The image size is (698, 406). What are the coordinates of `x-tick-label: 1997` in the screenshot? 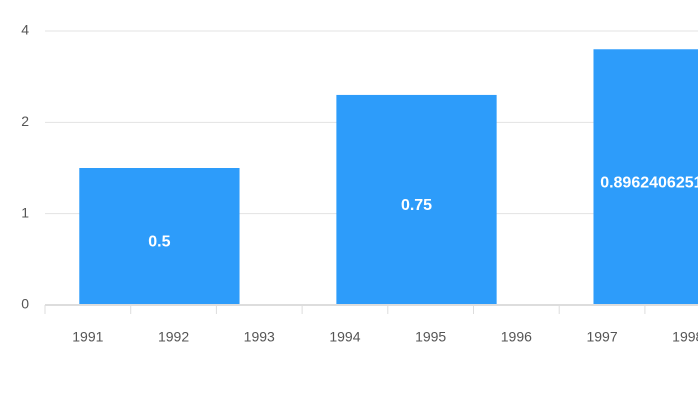 It's located at (601, 337).